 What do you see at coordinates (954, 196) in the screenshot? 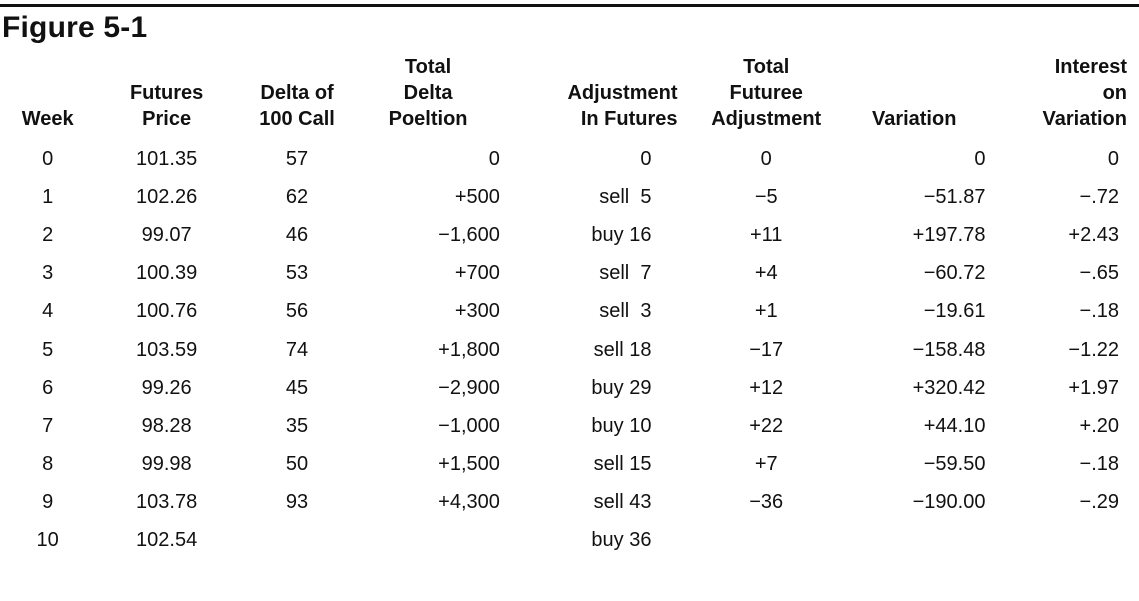
I see `cell-variation: −51.87` at bounding box center [954, 196].